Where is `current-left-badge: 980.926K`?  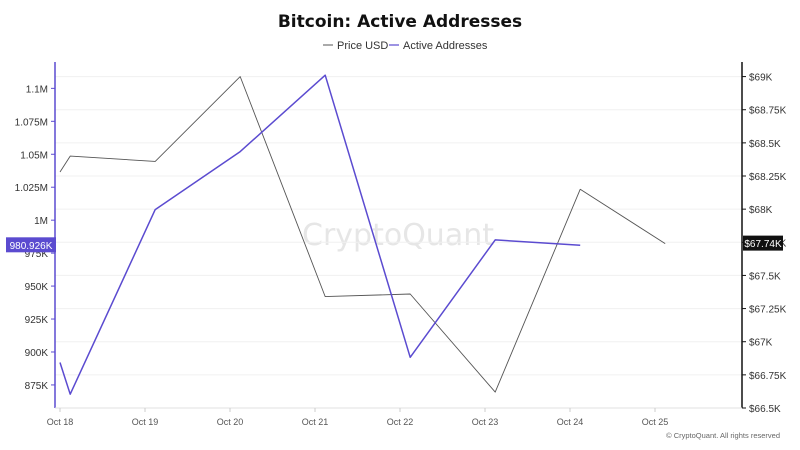 current-left-badge: 980.926K is located at coordinates (31, 245).